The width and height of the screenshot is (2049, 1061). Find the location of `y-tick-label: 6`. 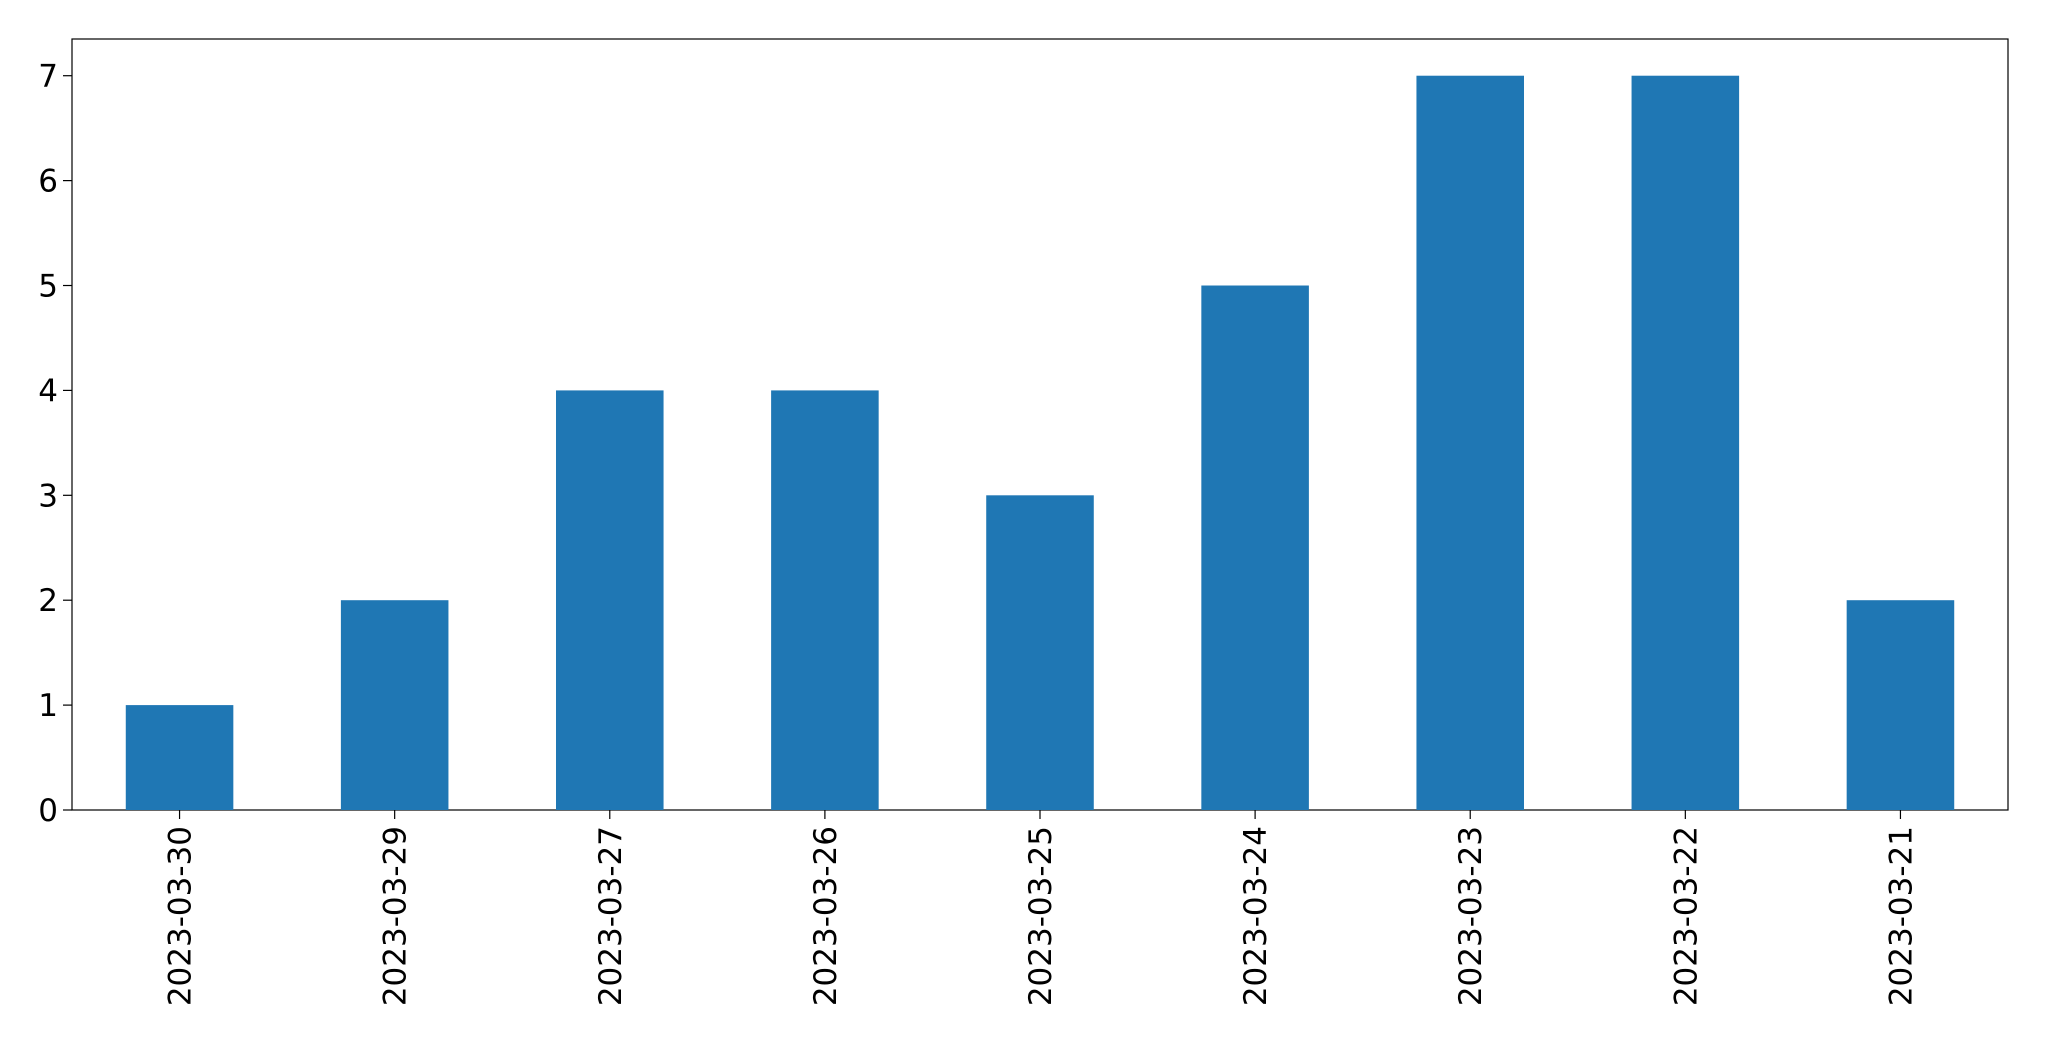

y-tick-label: 6 is located at coordinates (48, 182).